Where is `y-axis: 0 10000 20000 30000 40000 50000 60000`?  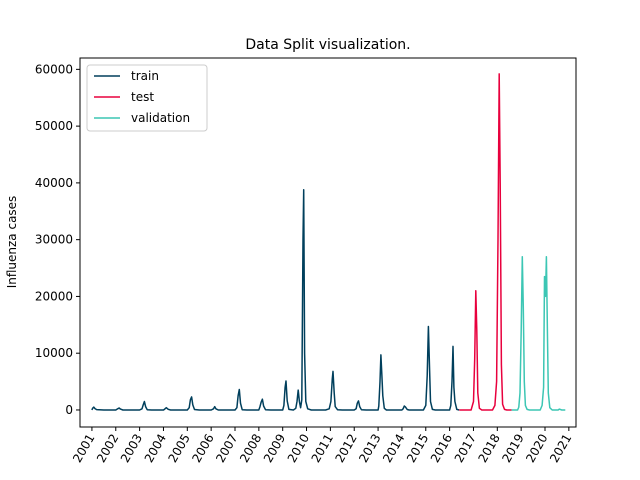 y-axis: 0 10000 20000 30000 40000 50000 60000 is located at coordinates (57, 239).